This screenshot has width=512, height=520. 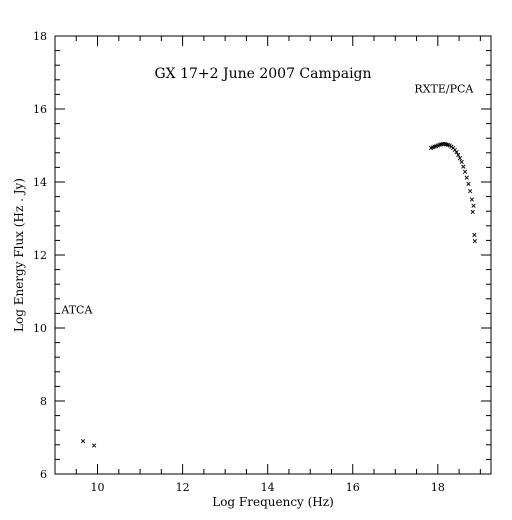 What do you see at coordinates (183, 487) in the screenshot?
I see `x-tick-label: 12` at bounding box center [183, 487].